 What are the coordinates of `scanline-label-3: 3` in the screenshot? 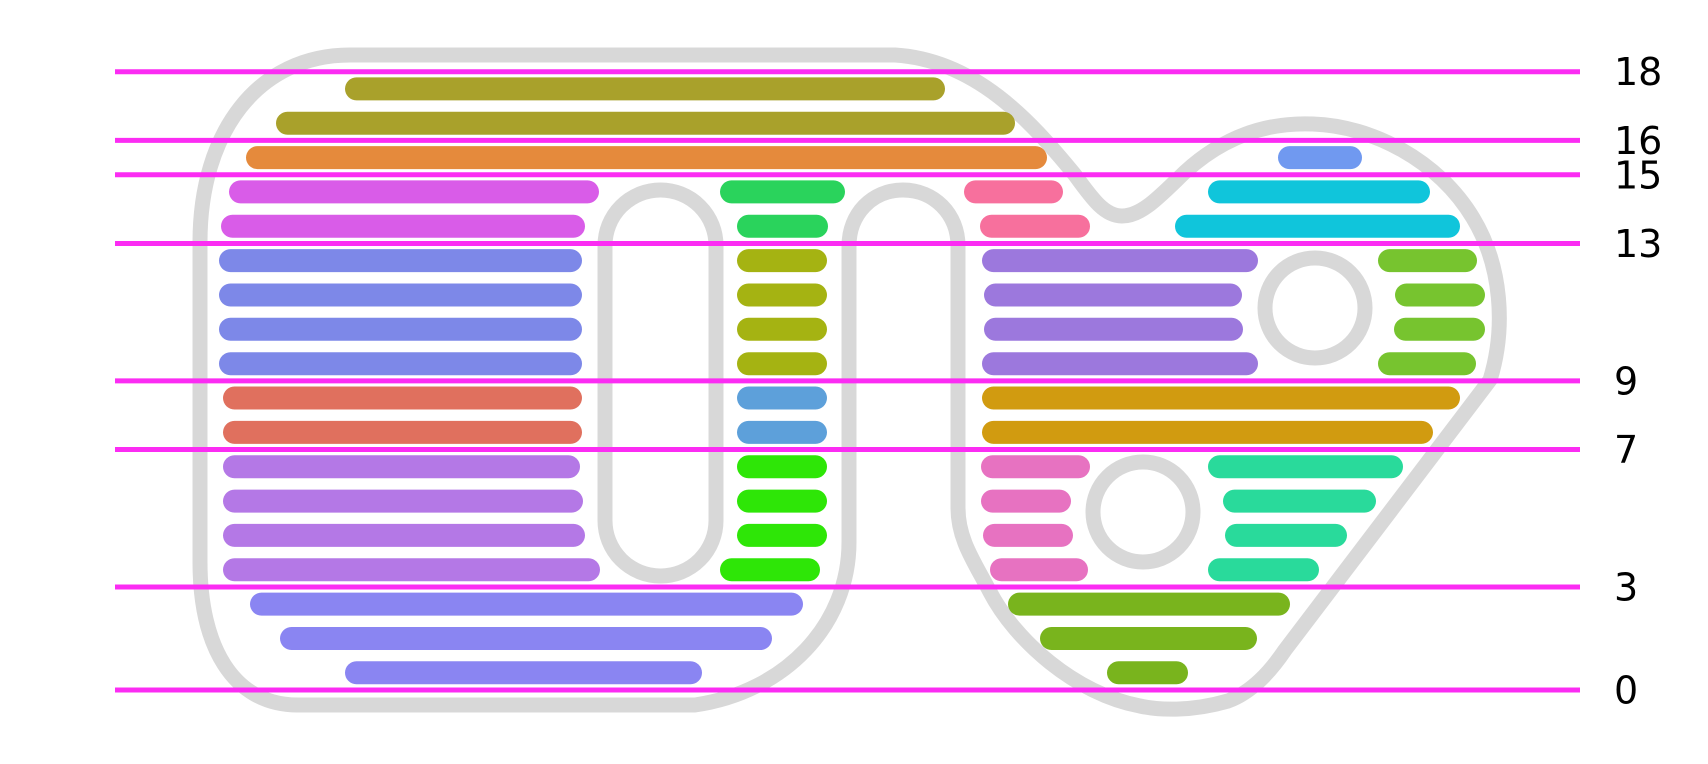 It's located at (1626, 587).